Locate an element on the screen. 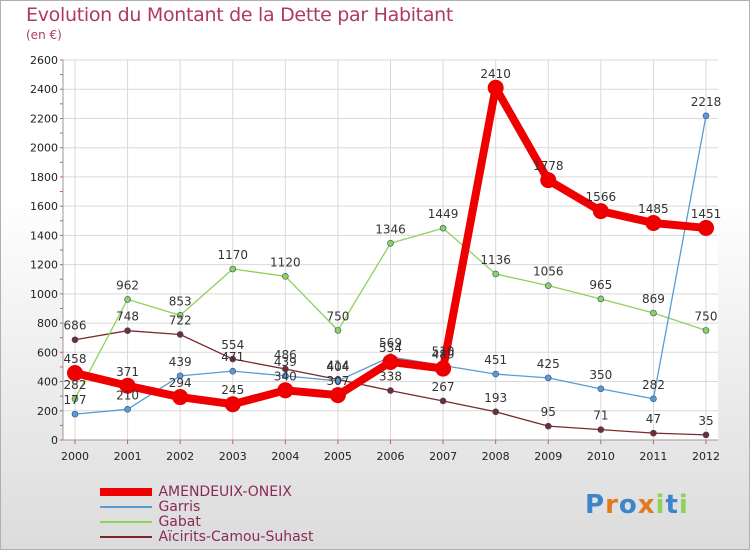 Image resolution: width=750 pixels, height=550 pixels. legend-item-aicirits: Aïcirits-Camou-Suhast is located at coordinates (206, 537).